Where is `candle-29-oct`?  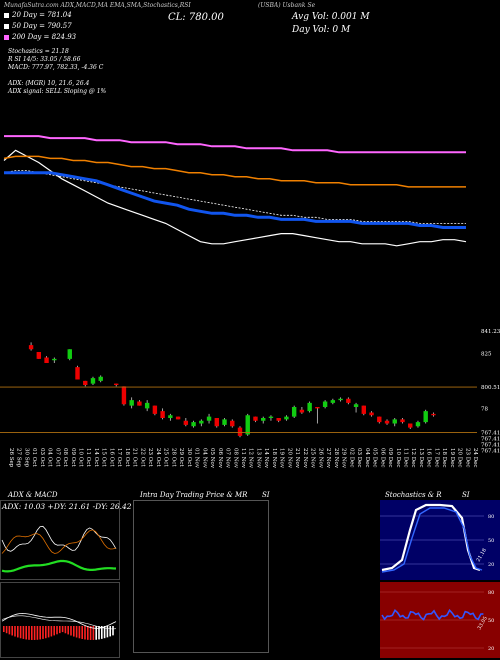
candle-29-oct is located at coordinates (178, 418).